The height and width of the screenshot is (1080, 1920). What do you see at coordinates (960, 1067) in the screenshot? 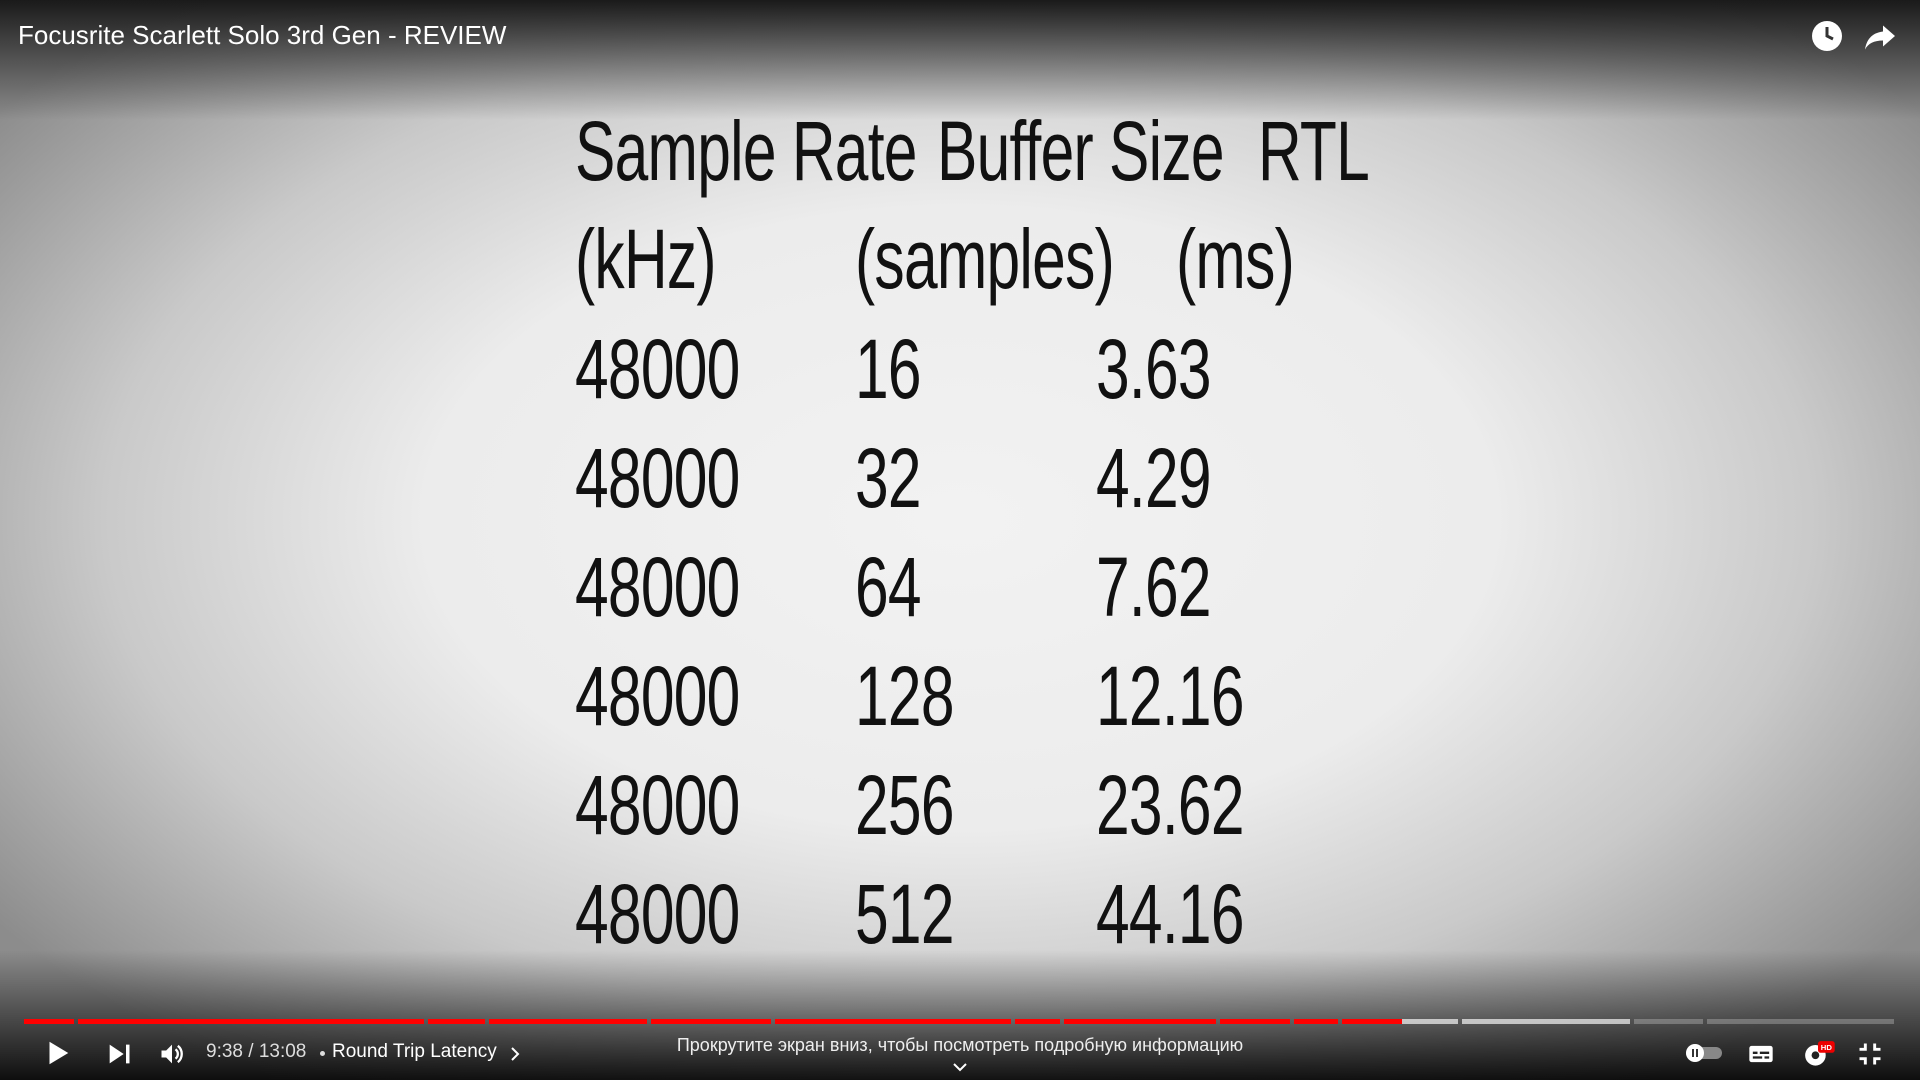
I see `scroll-chevron` at bounding box center [960, 1067].